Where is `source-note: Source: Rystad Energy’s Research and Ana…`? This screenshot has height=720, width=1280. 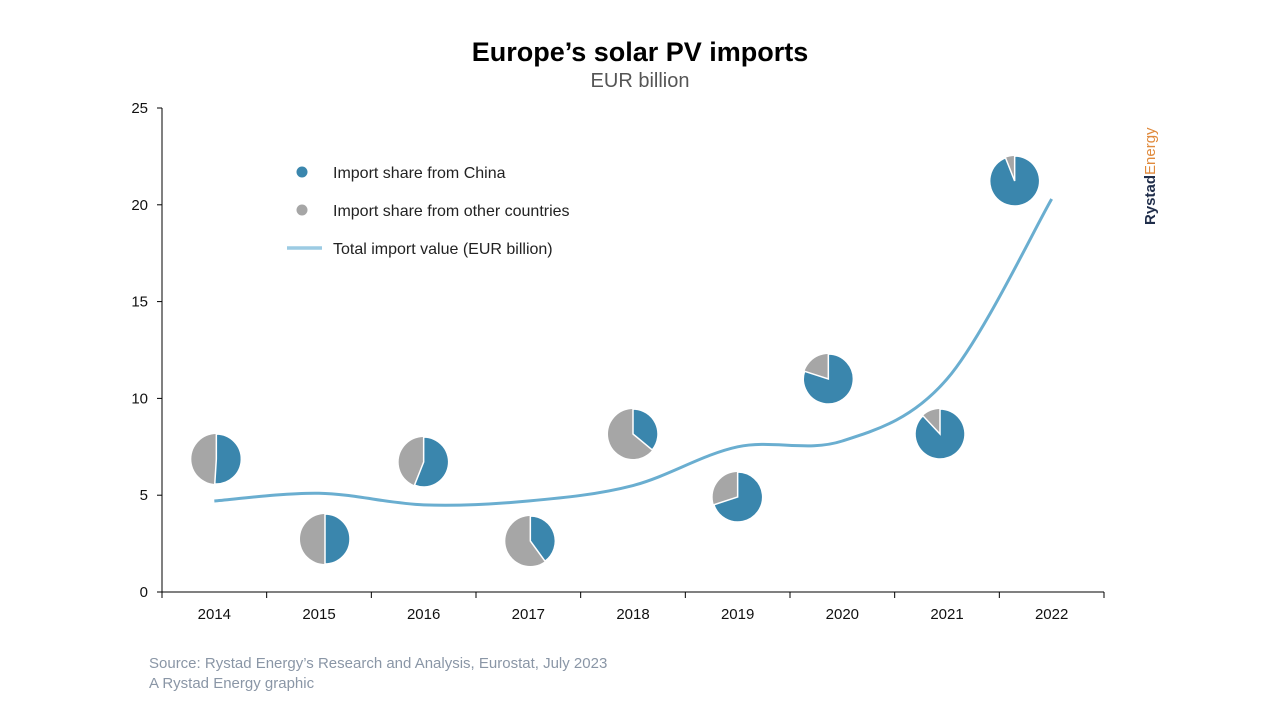 source-note: Source: Rystad Energy’s Research and Ana… is located at coordinates (378, 663).